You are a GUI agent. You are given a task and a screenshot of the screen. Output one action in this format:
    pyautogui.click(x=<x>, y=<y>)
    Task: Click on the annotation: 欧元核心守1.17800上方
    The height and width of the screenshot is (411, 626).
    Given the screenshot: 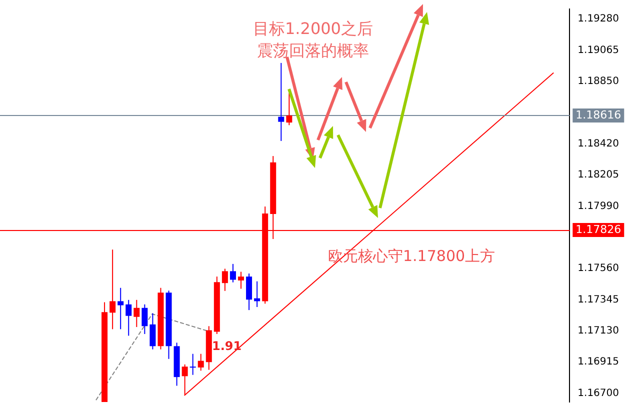 What is the action you would take?
    pyautogui.click(x=412, y=256)
    